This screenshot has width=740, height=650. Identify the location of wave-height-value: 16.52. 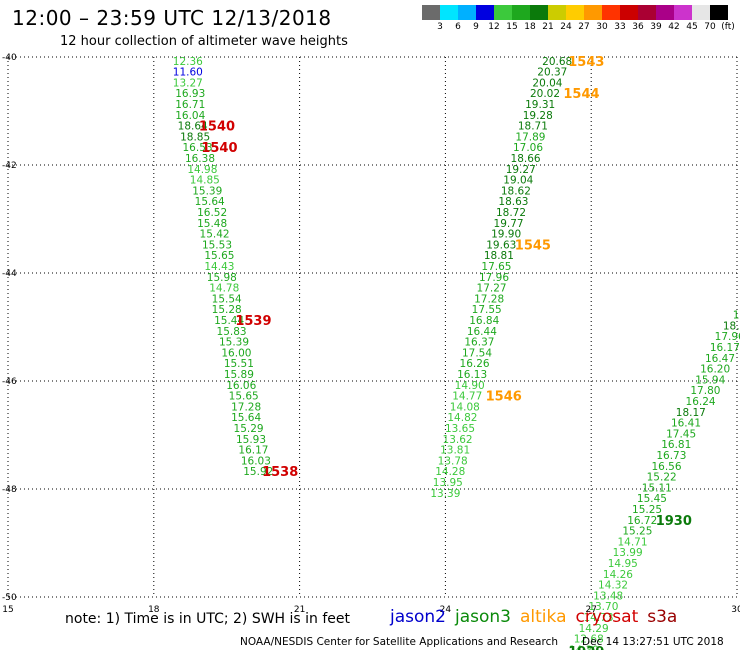
(212, 213).